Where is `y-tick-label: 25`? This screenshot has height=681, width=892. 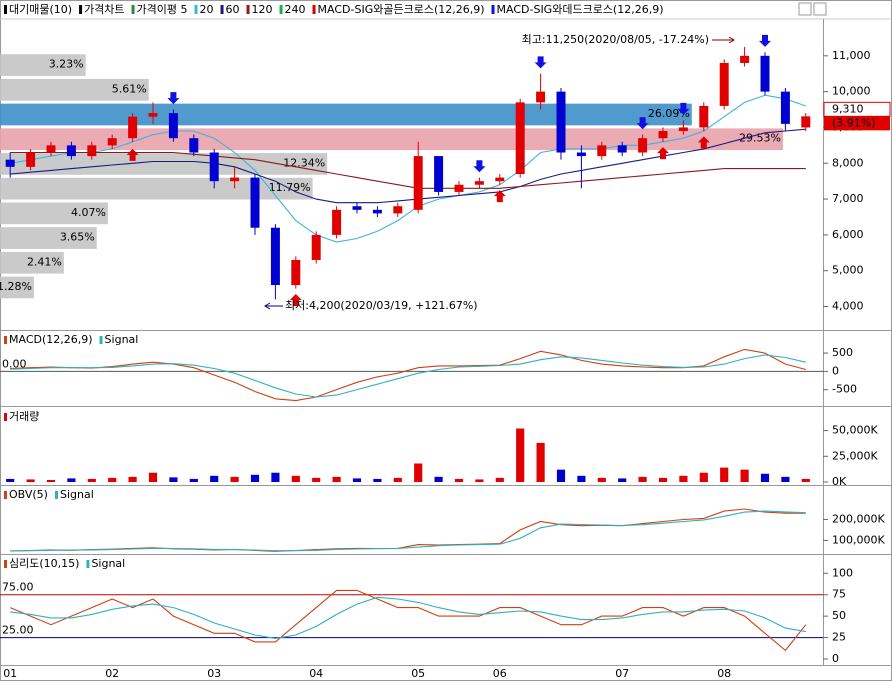
y-tick-label: 25 is located at coordinates (839, 637).